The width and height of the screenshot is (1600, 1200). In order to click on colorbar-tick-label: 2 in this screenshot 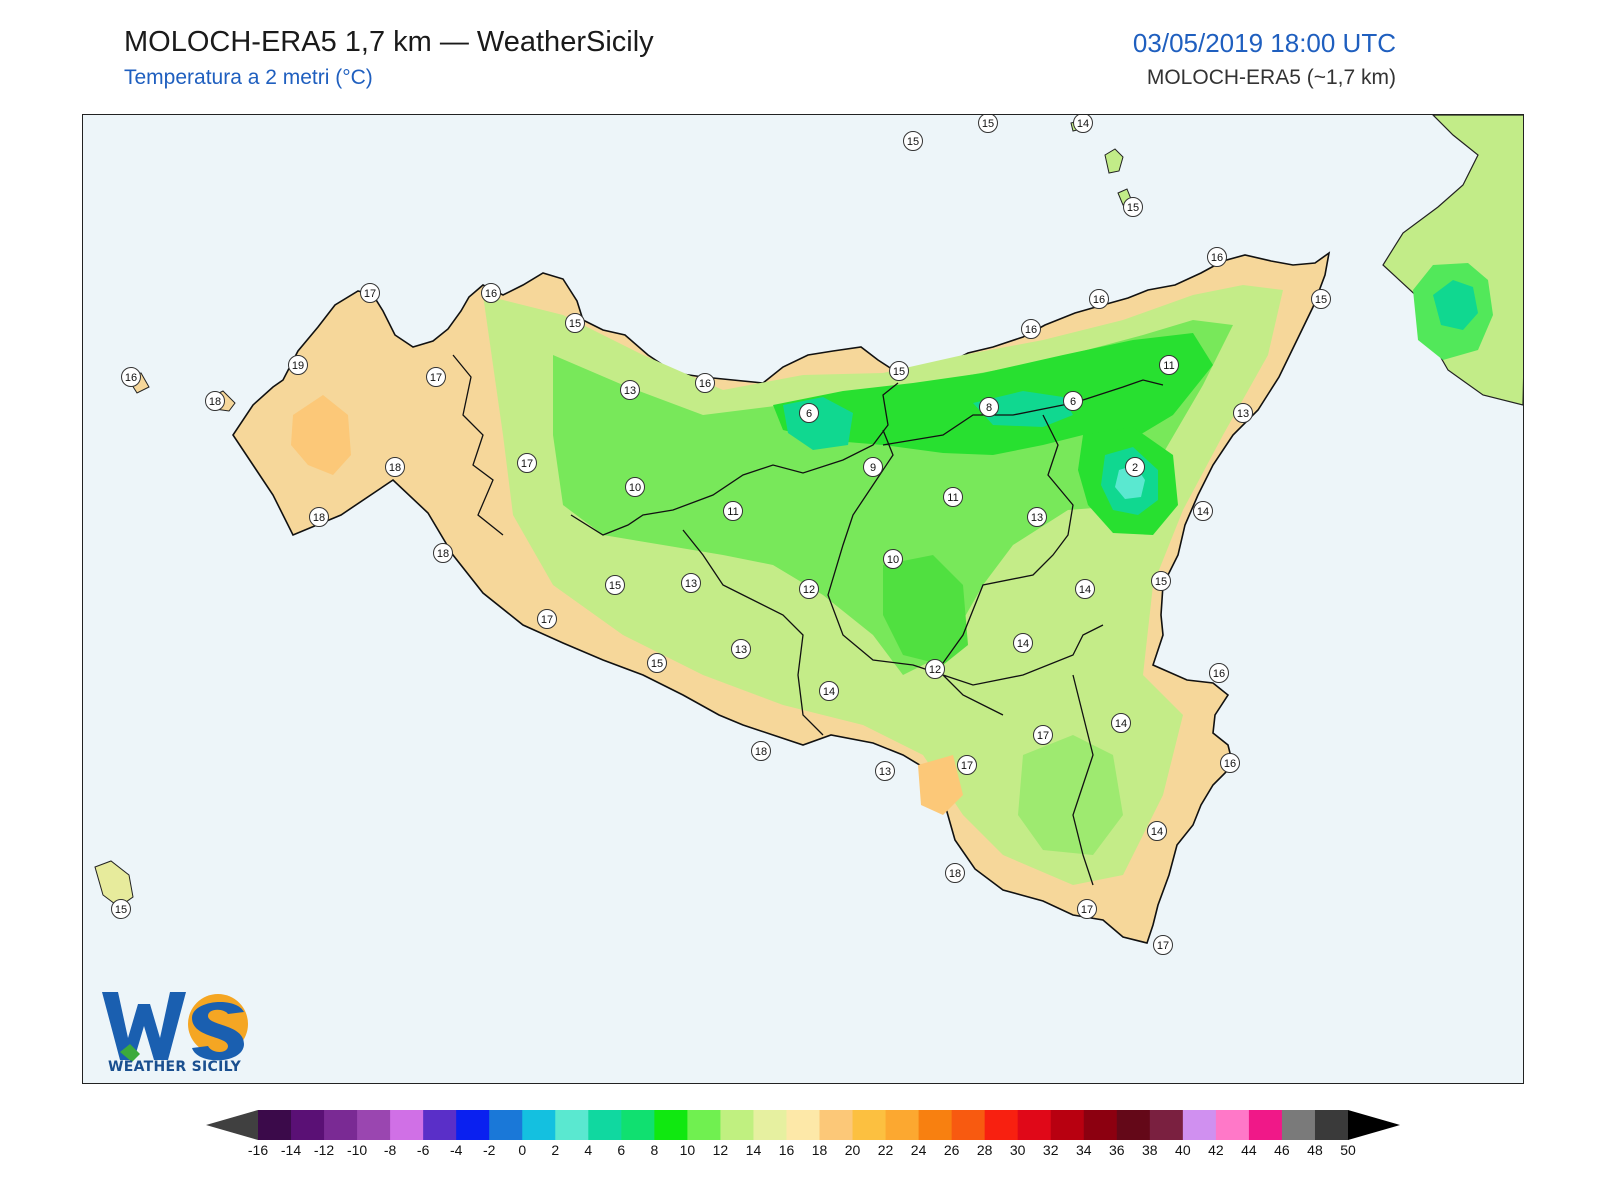, I will do `click(555, 1150)`.